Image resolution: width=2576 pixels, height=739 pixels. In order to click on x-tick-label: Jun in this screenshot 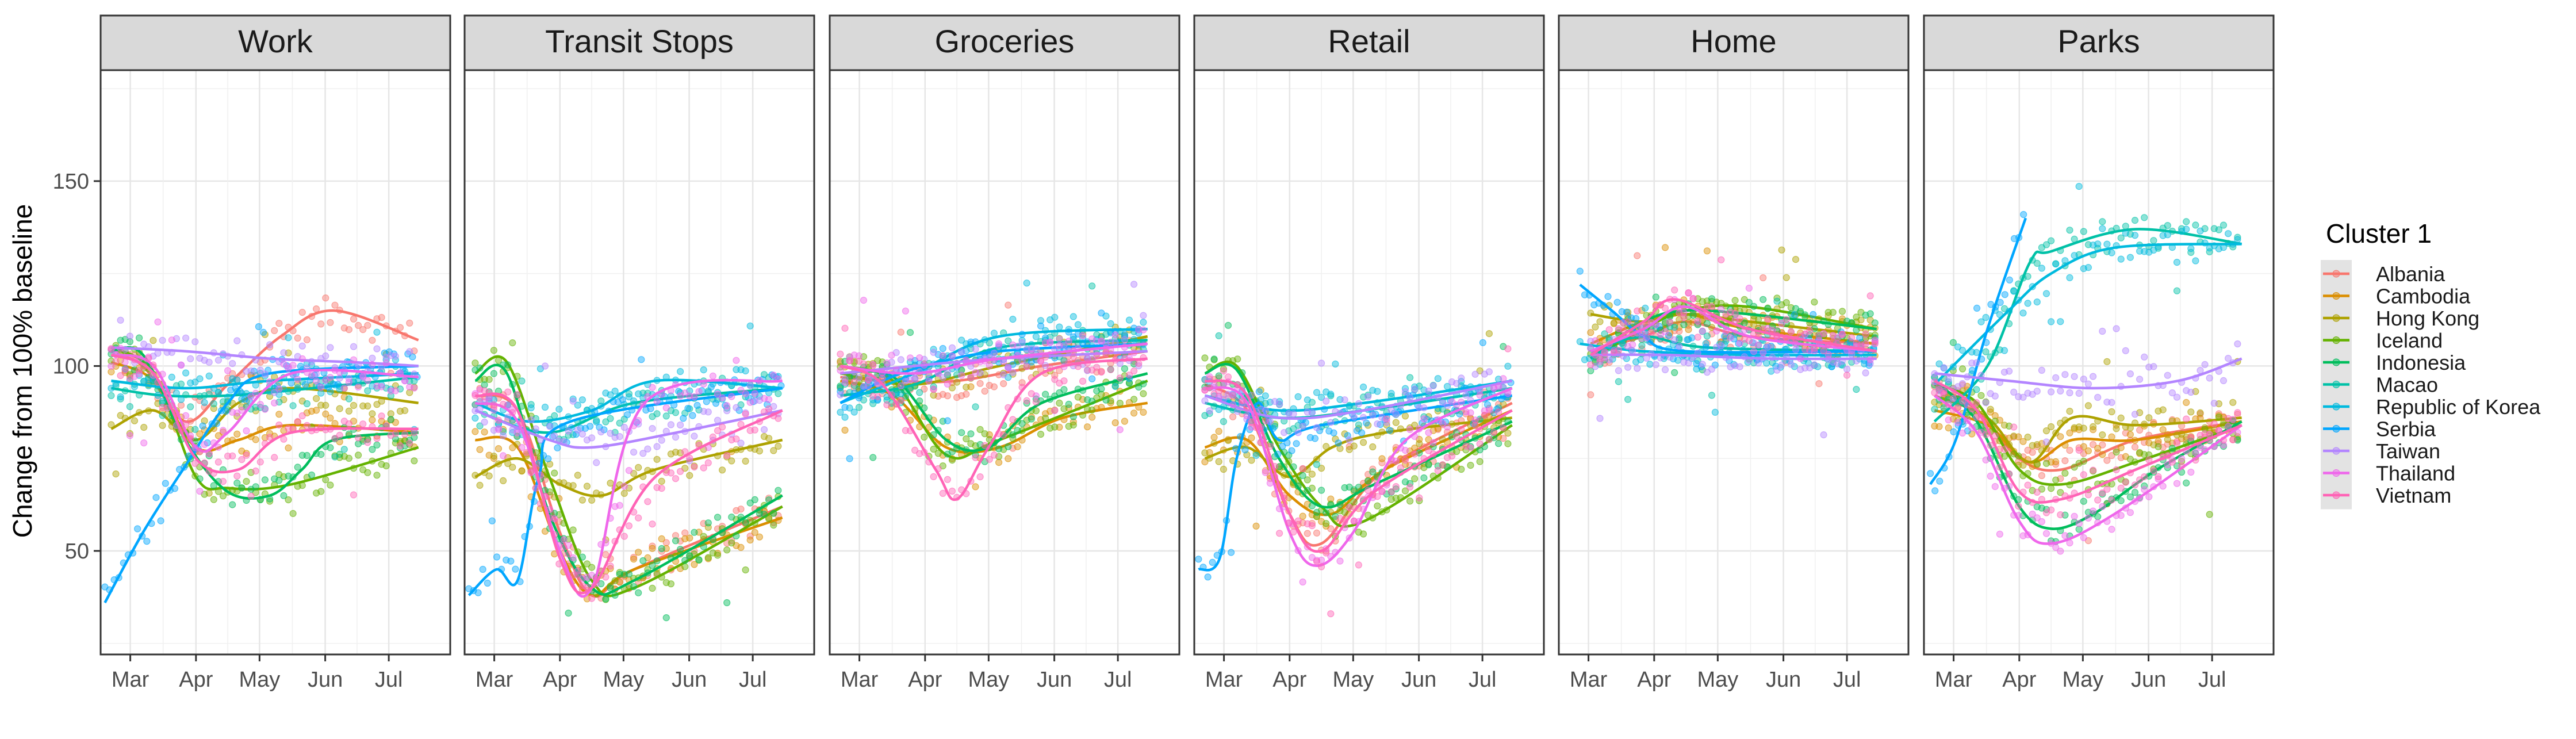, I will do `click(1054, 680)`.